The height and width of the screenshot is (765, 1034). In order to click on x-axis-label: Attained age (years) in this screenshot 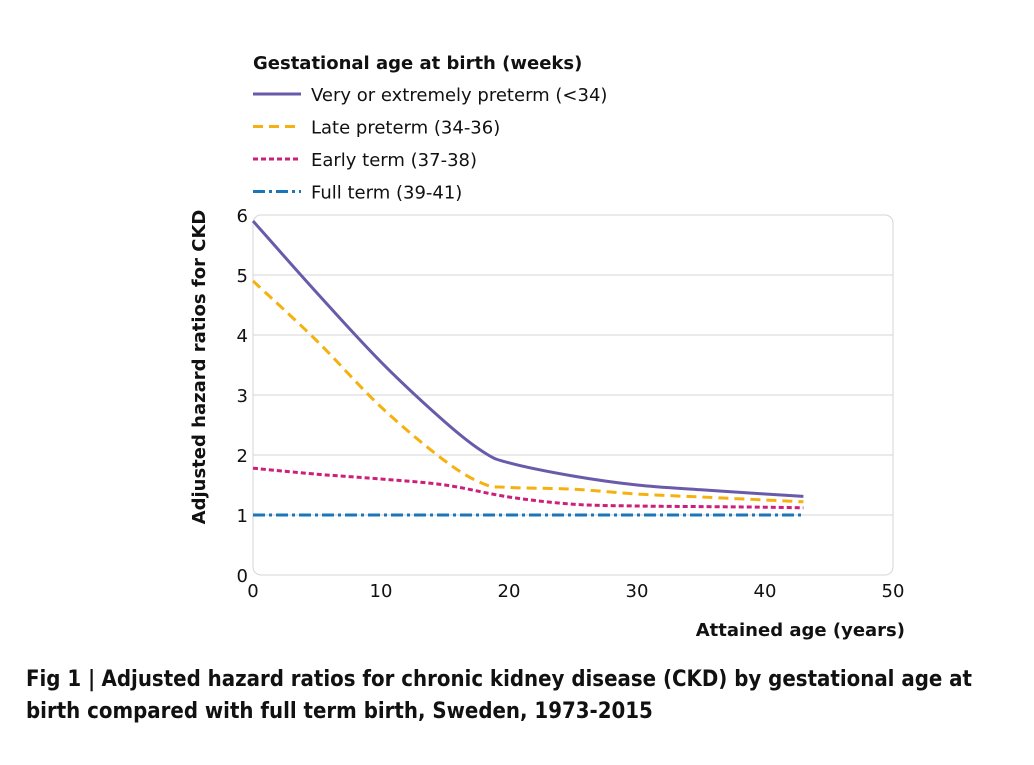, I will do `click(800, 630)`.